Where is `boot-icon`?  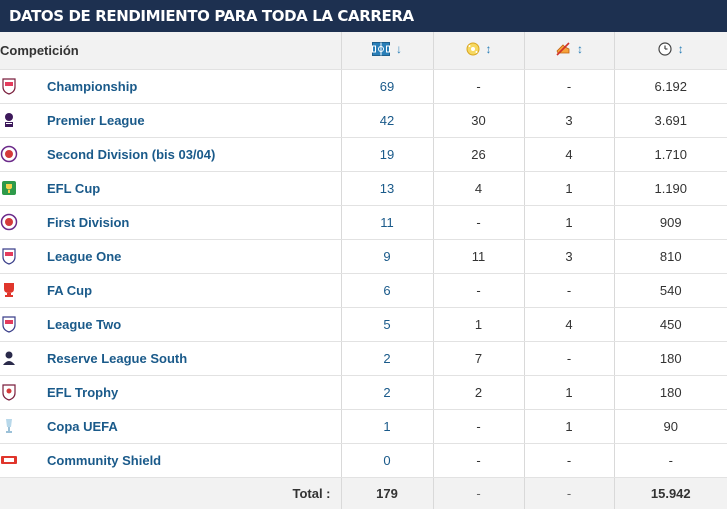 boot-icon is located at coordinates (563, 49).